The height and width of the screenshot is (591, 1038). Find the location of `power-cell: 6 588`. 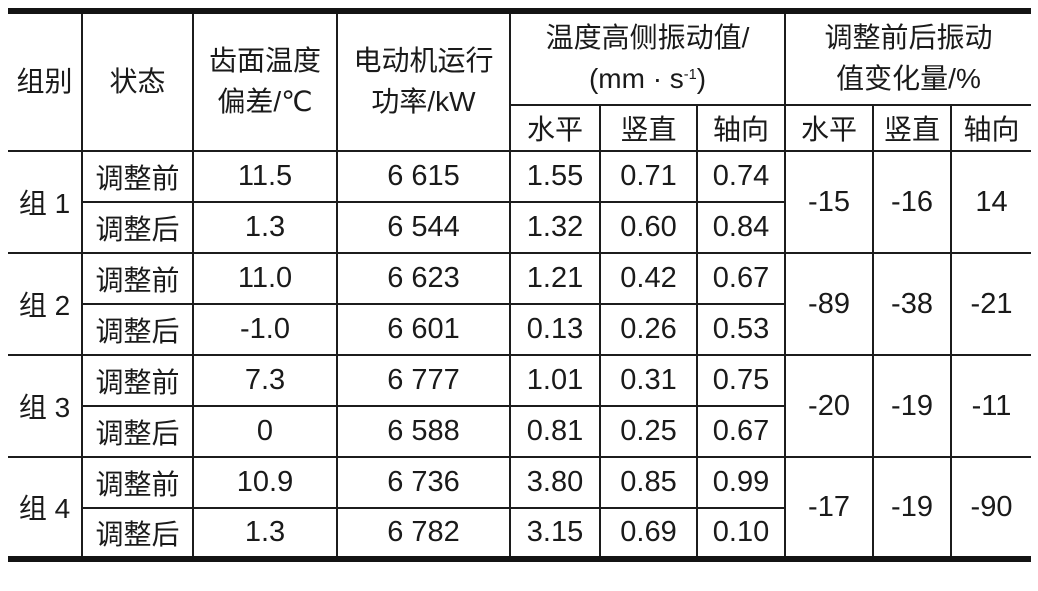

power-cell: 6 588 is located at coordinates (423, 431).